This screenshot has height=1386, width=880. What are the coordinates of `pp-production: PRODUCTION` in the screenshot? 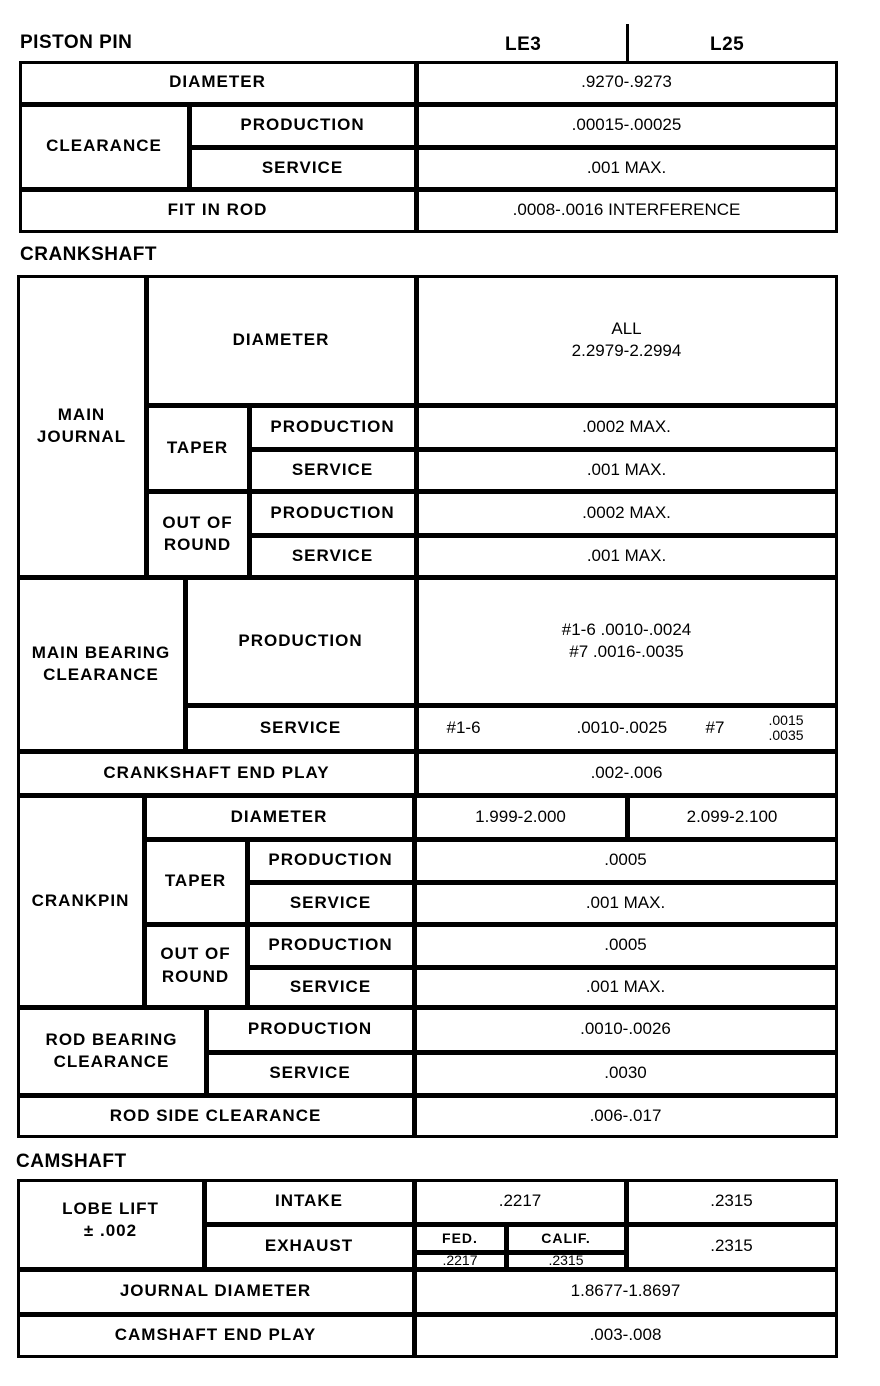 It's located at (302, 125).